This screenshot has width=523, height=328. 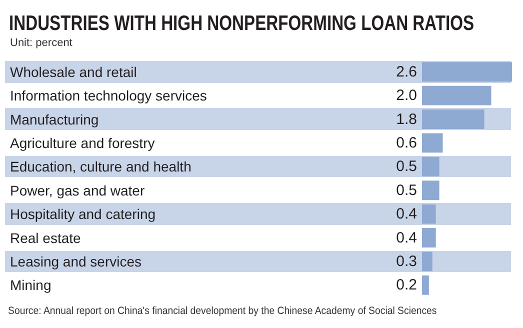 I want to click on data-label: 2.0, so click(x=406, y=95).